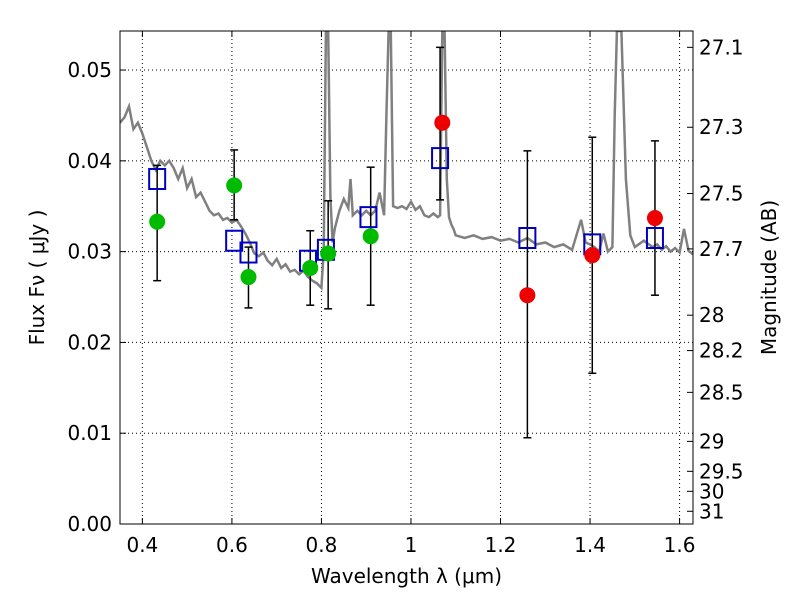 This screenshot has width=800, height=600. What do you see at coordinates (590, 545) in the screenshot?
I see `x-tick-label: 1.4` at bounding box center [590, 545].